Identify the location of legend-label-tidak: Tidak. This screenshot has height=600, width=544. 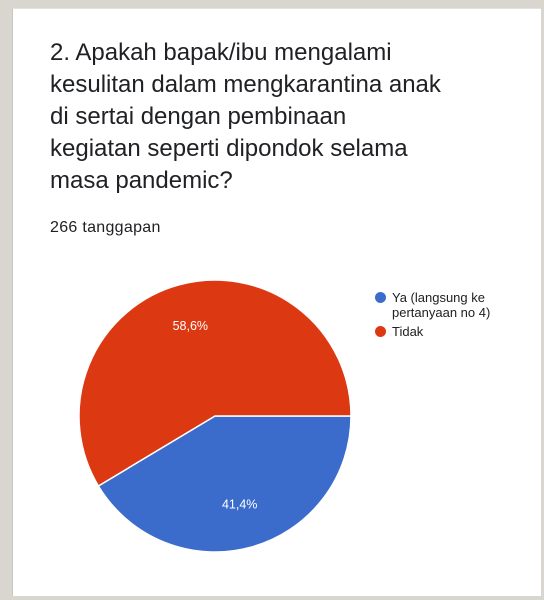
(408, 331).